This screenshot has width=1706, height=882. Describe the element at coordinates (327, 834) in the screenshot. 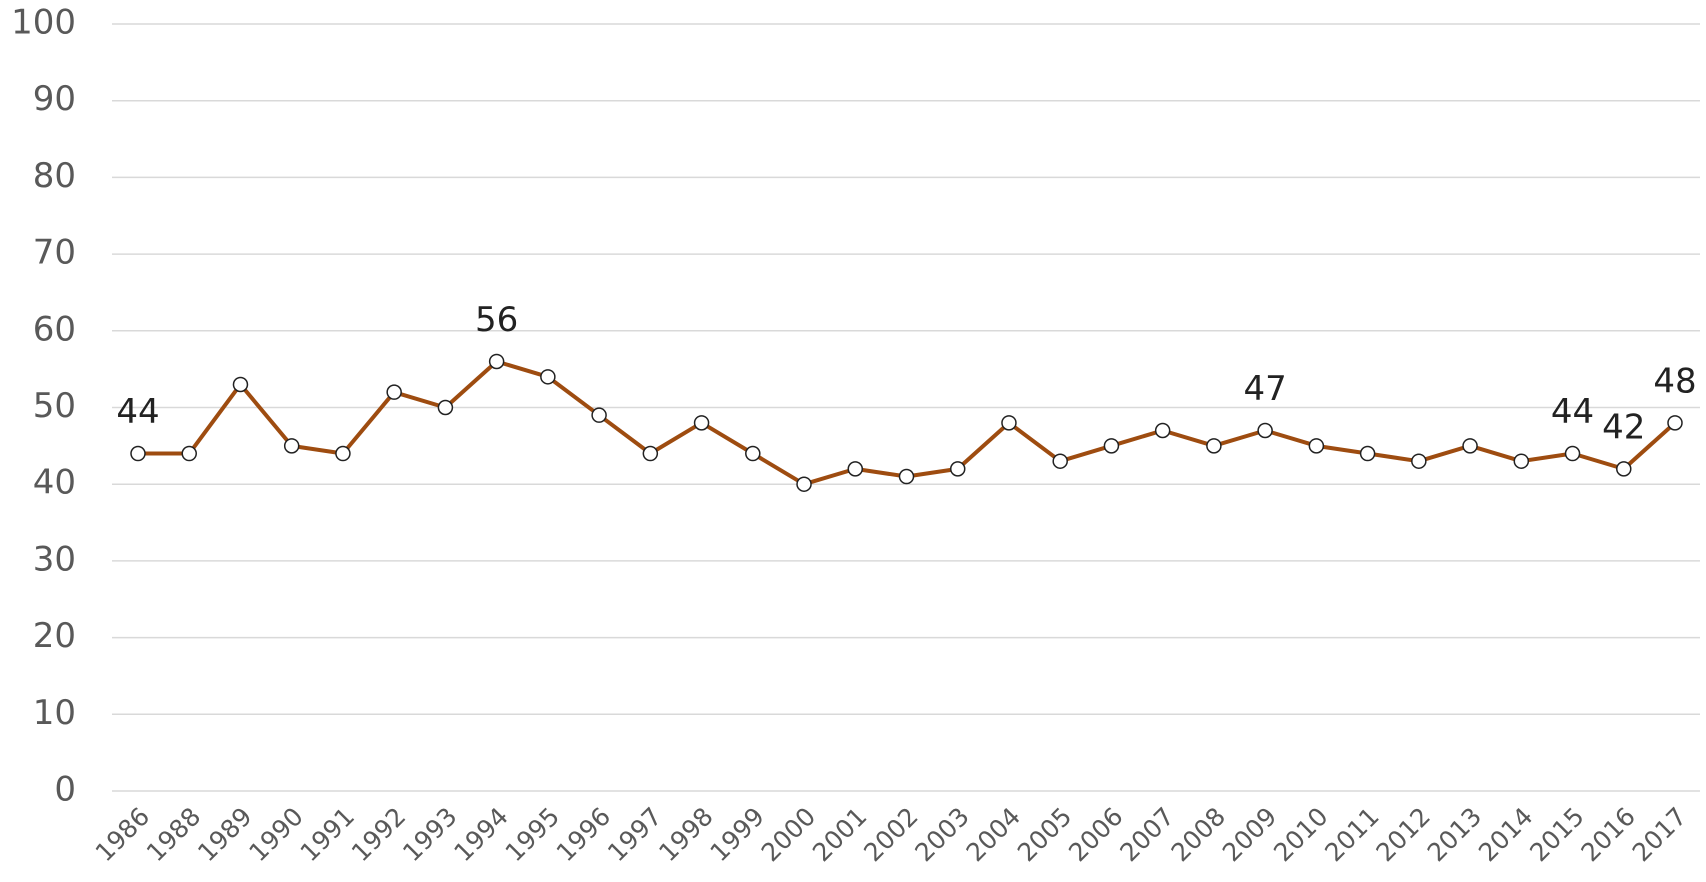

I see `x-tick-label: 1991` at that location.